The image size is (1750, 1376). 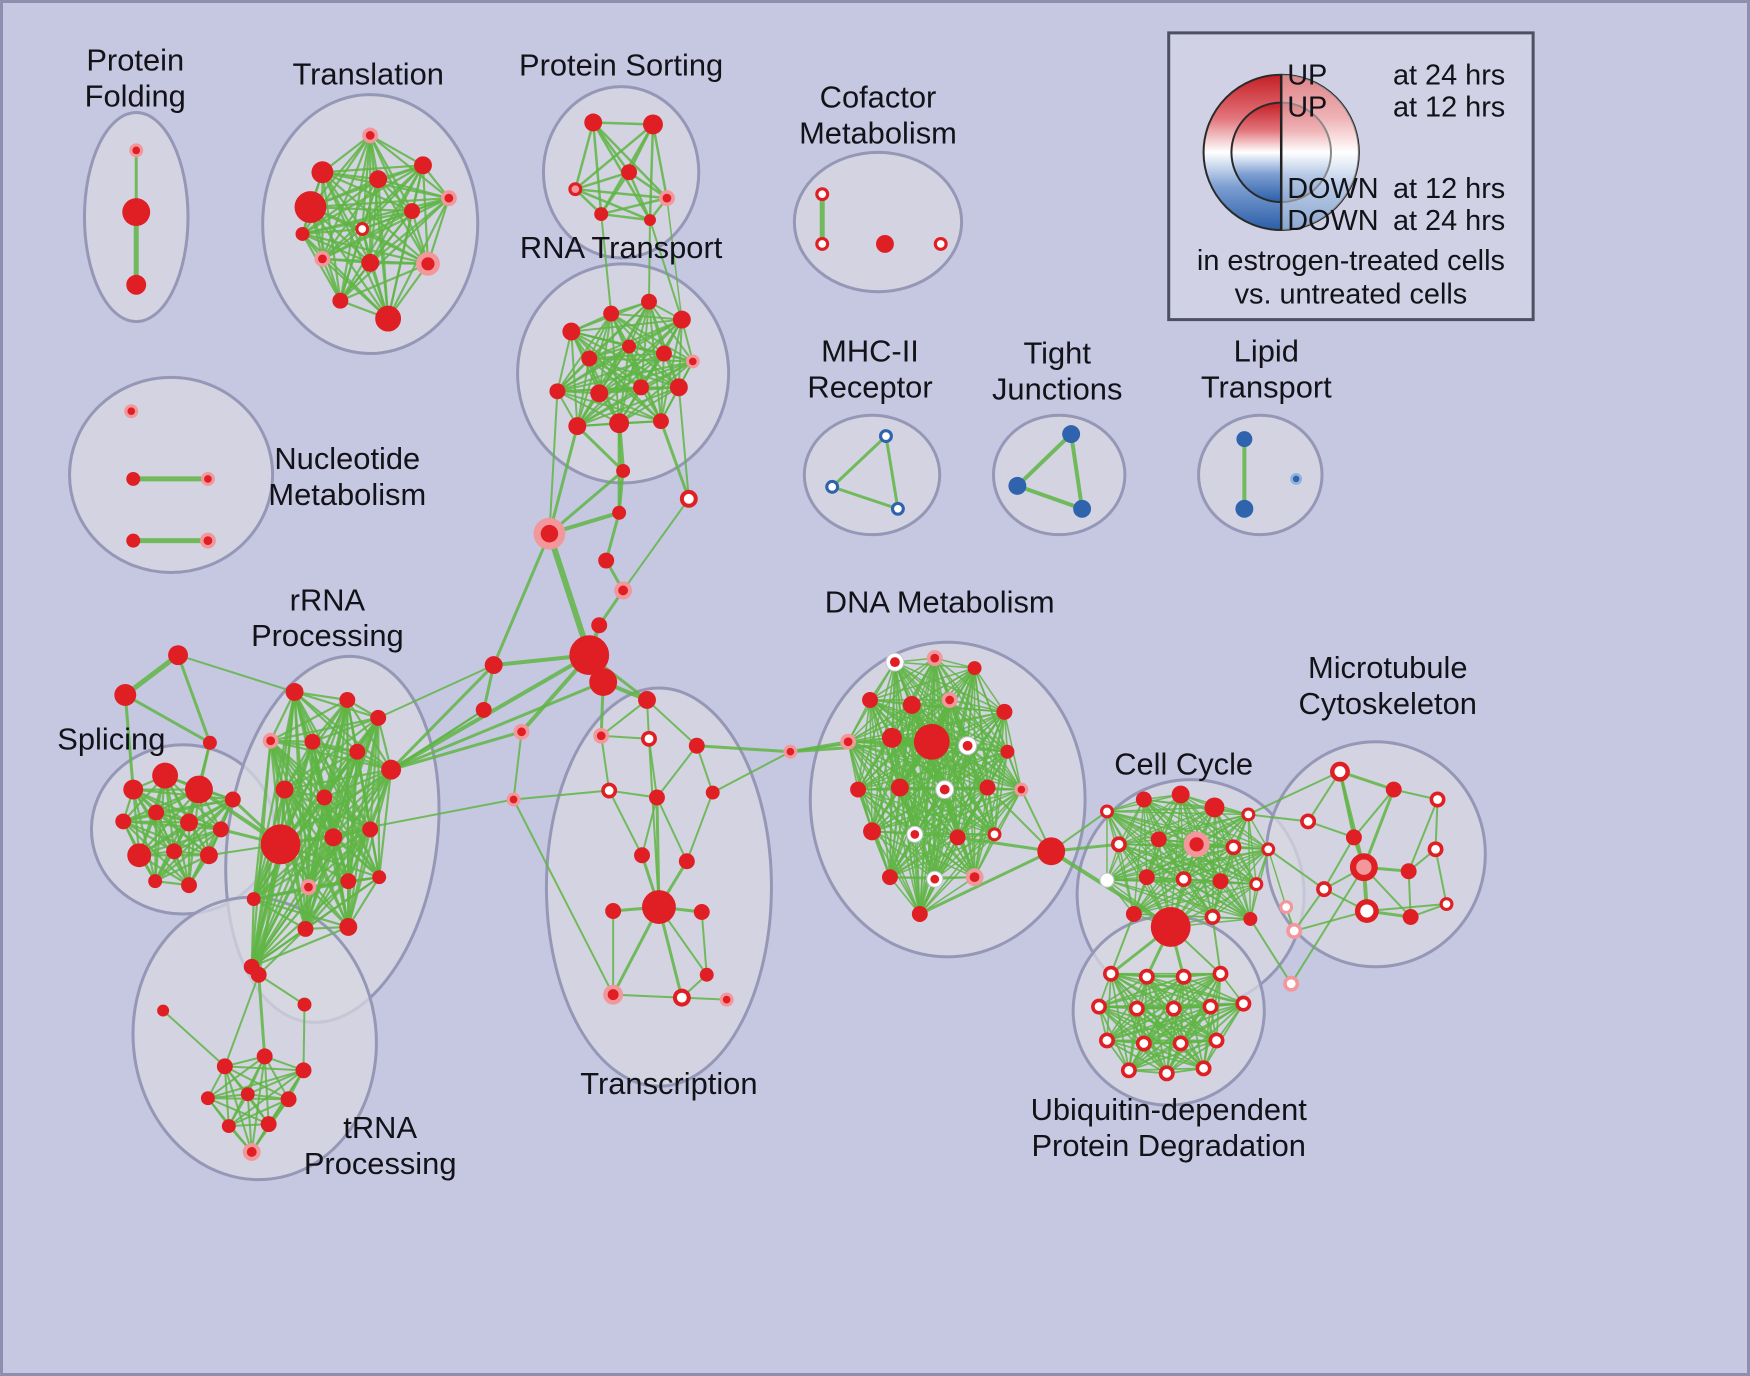 What do you see at coordinates (1260, 475) in the screenshot?
I see `cluster-ellipse-lipid-transport` at bounding box center [1260, 475].